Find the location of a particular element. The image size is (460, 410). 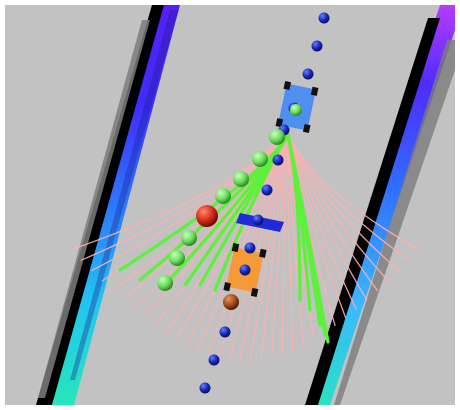

planned-trajectory-markers is located at coordinates (229, 197).